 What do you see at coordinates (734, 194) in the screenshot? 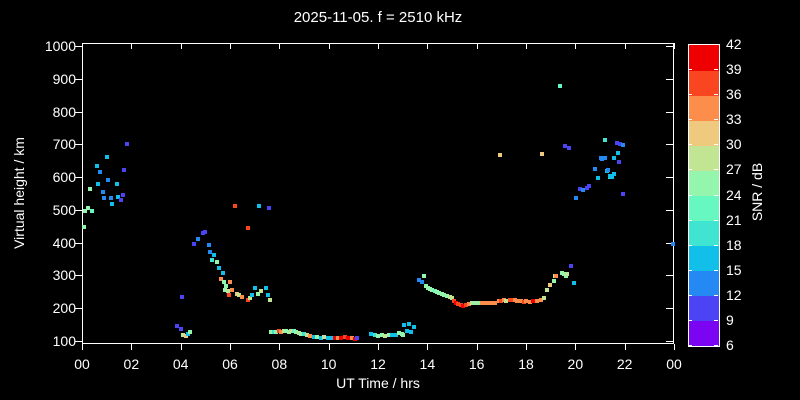
I see `colorbar-tick-label: 24` at bounding box center [734, 194].